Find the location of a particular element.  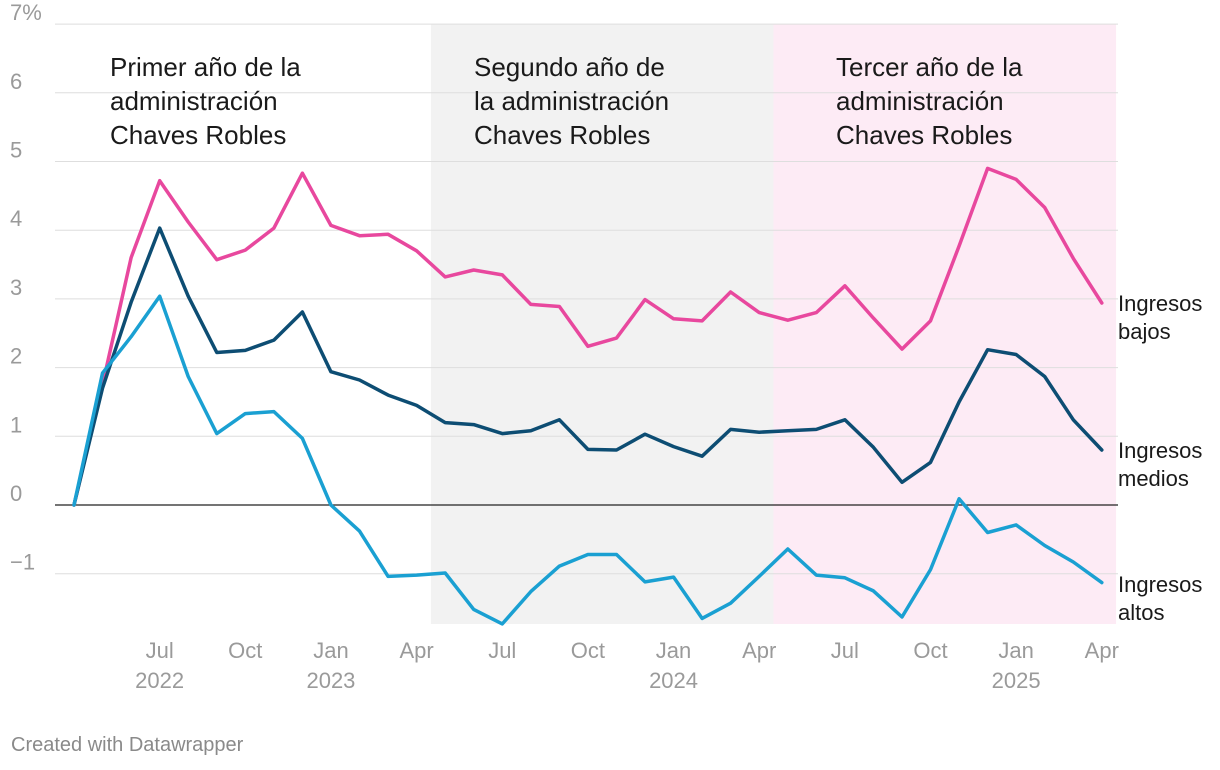

y-tick-label: 6 is located at coordinates (16, 81).